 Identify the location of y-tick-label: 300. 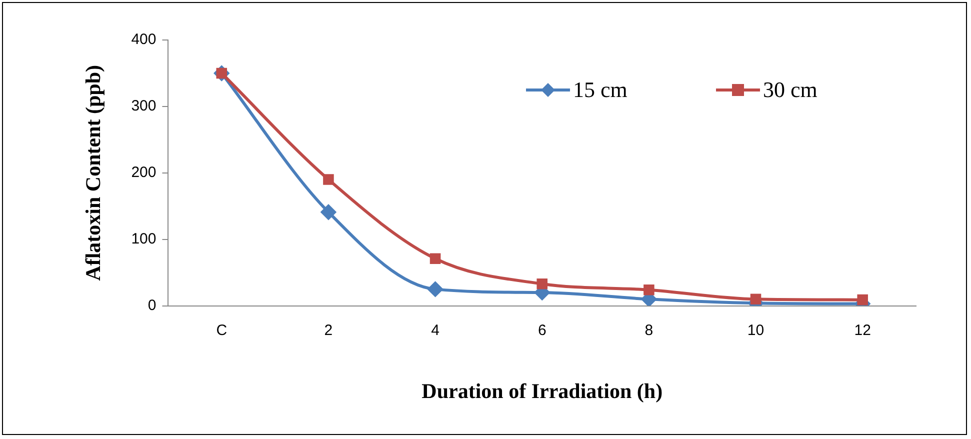
(143, 106).